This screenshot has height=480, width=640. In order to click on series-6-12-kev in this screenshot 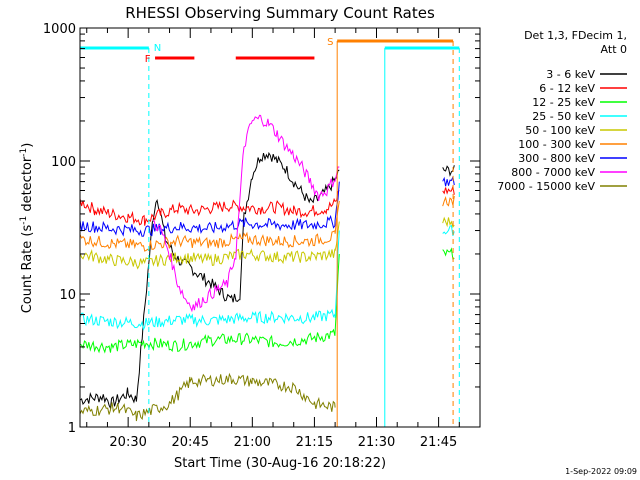, I will do `click(267, 205)`.